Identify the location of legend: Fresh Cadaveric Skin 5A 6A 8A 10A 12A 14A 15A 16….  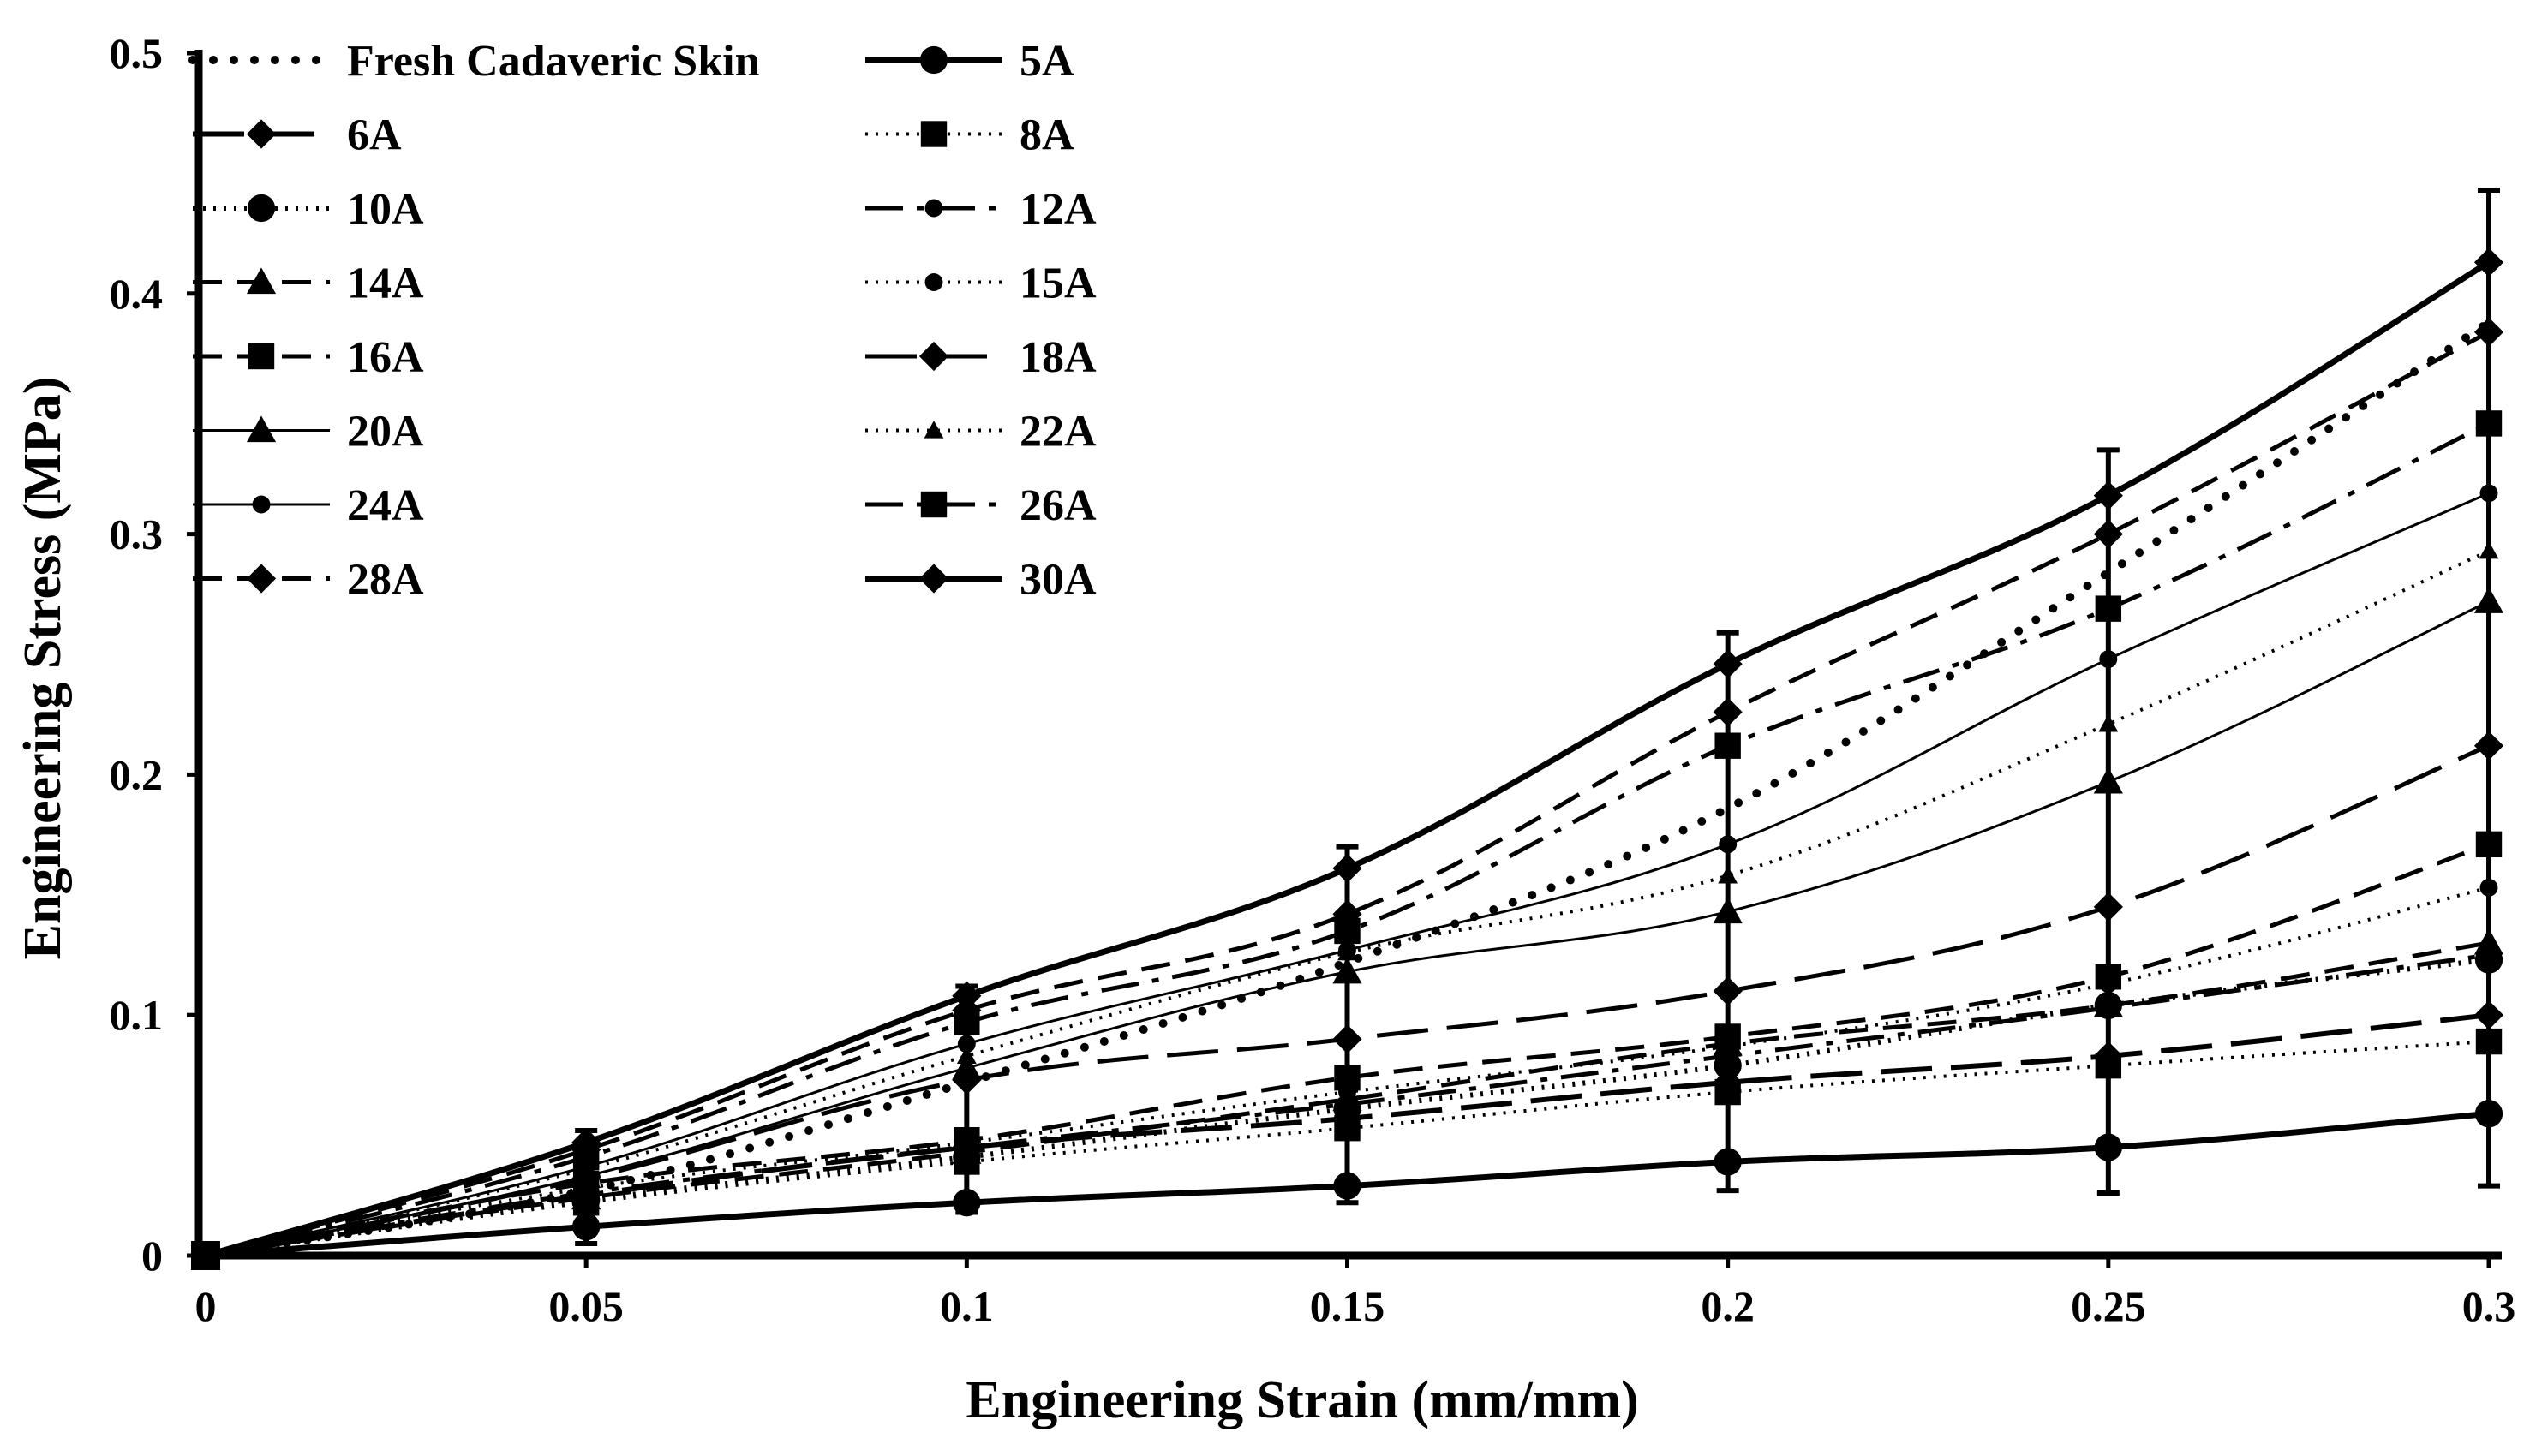
(642, 321).